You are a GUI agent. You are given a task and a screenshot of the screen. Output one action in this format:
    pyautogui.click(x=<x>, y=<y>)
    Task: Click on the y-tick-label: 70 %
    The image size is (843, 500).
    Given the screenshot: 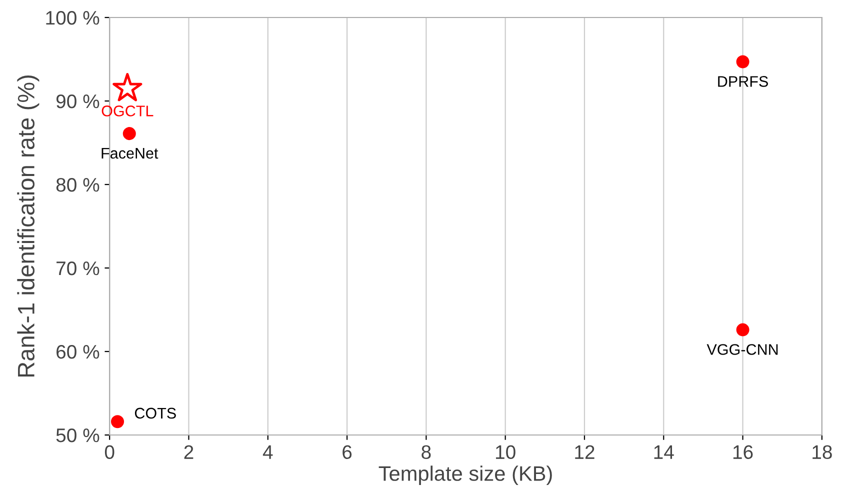 What is the action you would take?
    pyautogui.click(x=78, y=268)
    